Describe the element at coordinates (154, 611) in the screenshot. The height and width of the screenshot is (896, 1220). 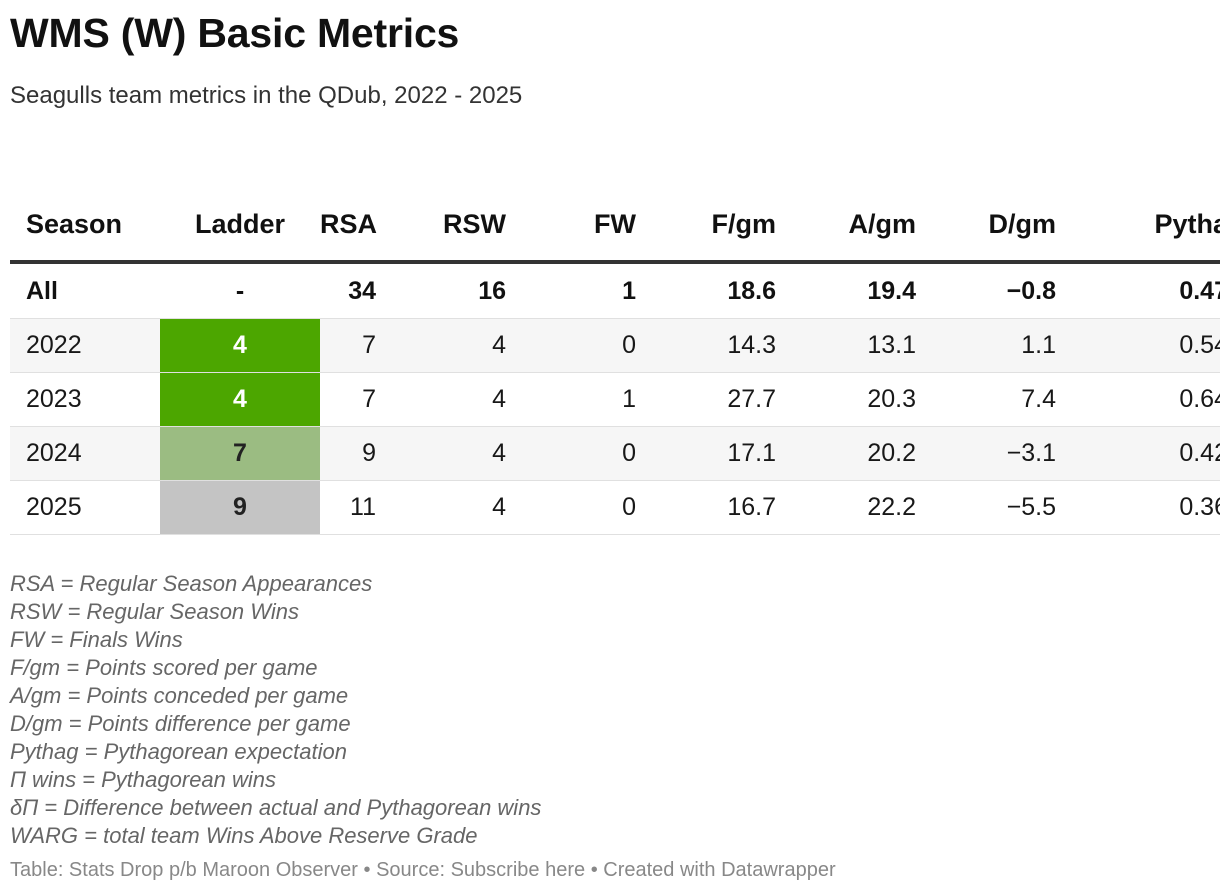
I see `note-line: RSW = Regular Season Wins` at that location.